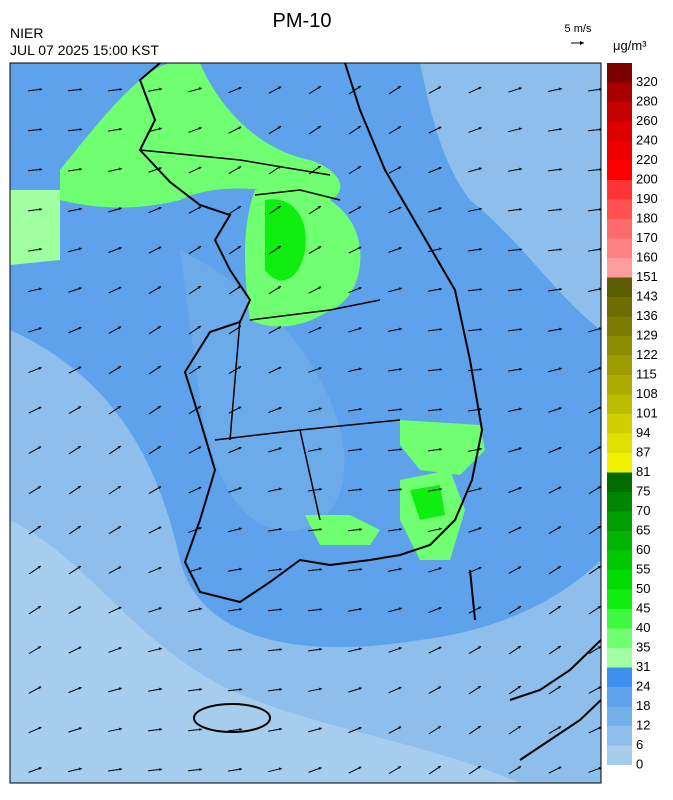 The height and width of the screenshot is (800, 673). Describe the element at coordinates (647, 393) in the screenshot. I see `colorbar-tick-label: 108` at that location.